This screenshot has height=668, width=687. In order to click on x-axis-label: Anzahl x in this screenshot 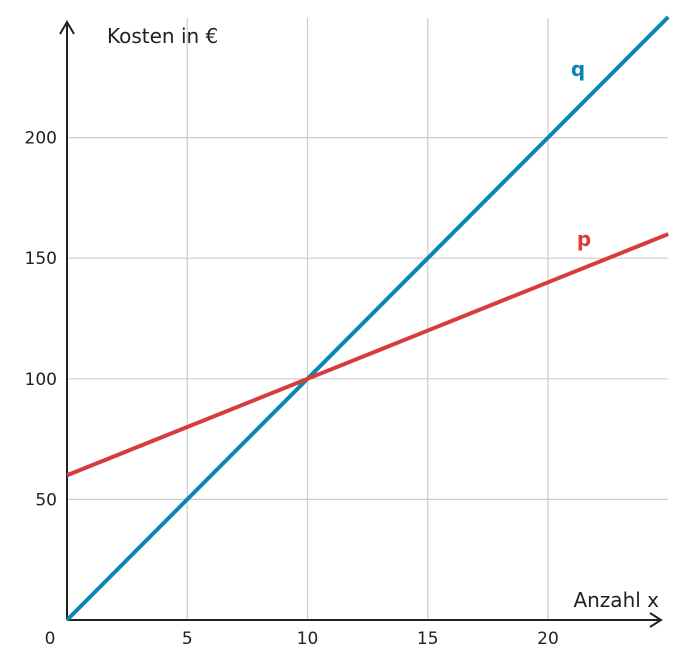, I will do `click(616, 600)`.